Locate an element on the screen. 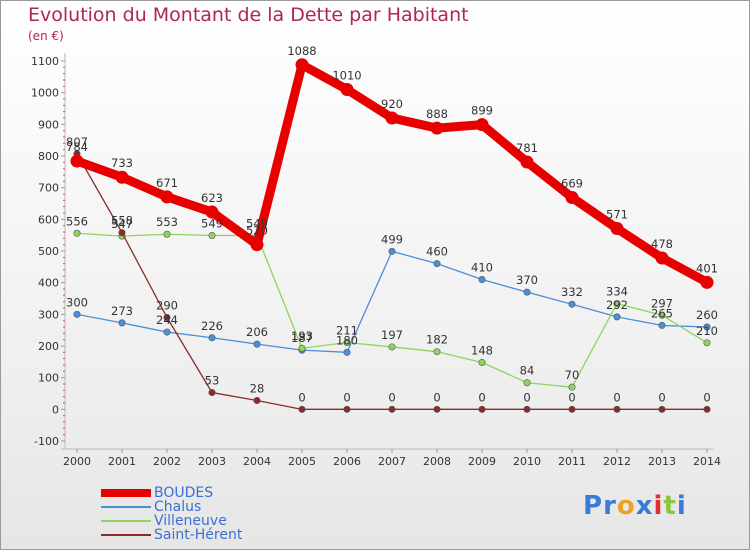  data-label: 334 is located at coordinates (617, 292).